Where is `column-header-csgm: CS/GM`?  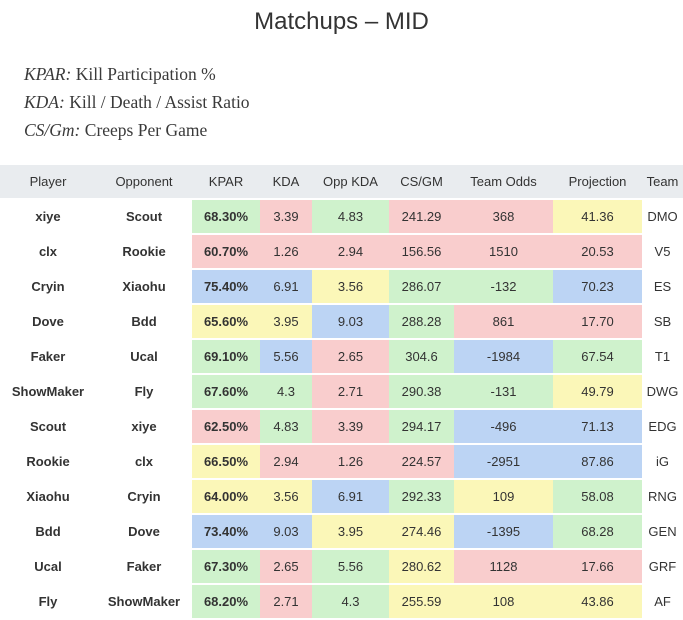
column-header-csgm: CS/GM is located at coordinates (421, 181).